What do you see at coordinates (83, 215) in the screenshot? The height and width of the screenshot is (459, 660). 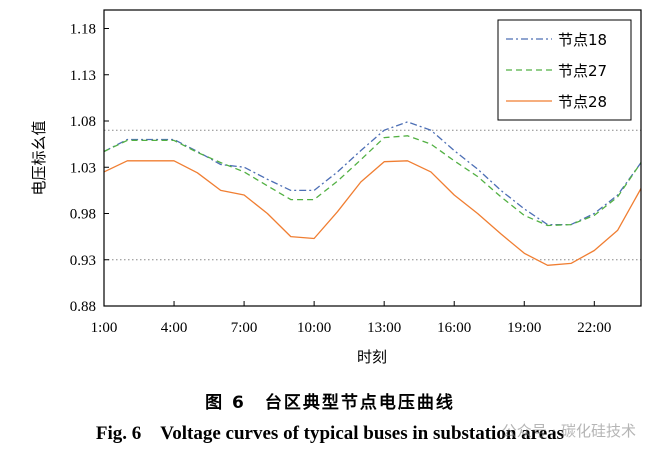 I see `y-tick-label: 0.98` at bounding box center [83, 215].